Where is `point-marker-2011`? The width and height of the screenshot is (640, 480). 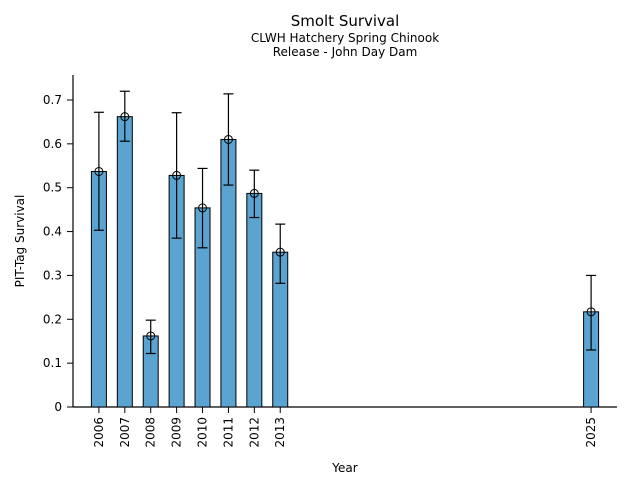
point-marker-2011 is located at coordinates (228, 139).